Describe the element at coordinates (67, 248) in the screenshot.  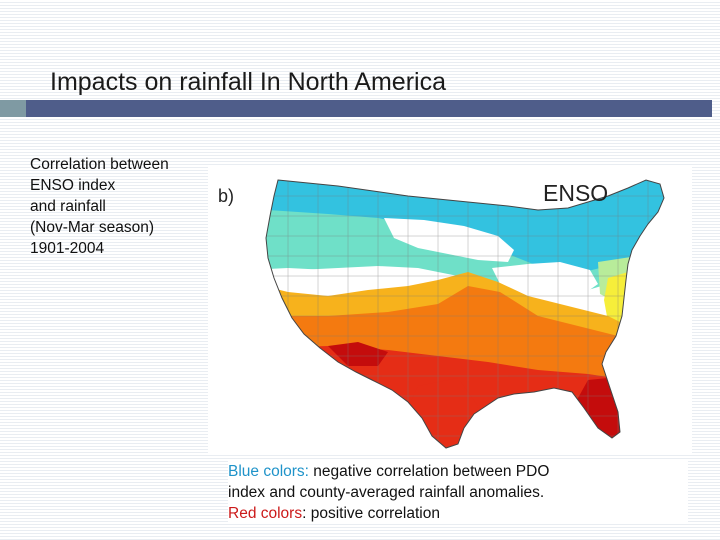
I see `description-line: 1901-2004` at that location.